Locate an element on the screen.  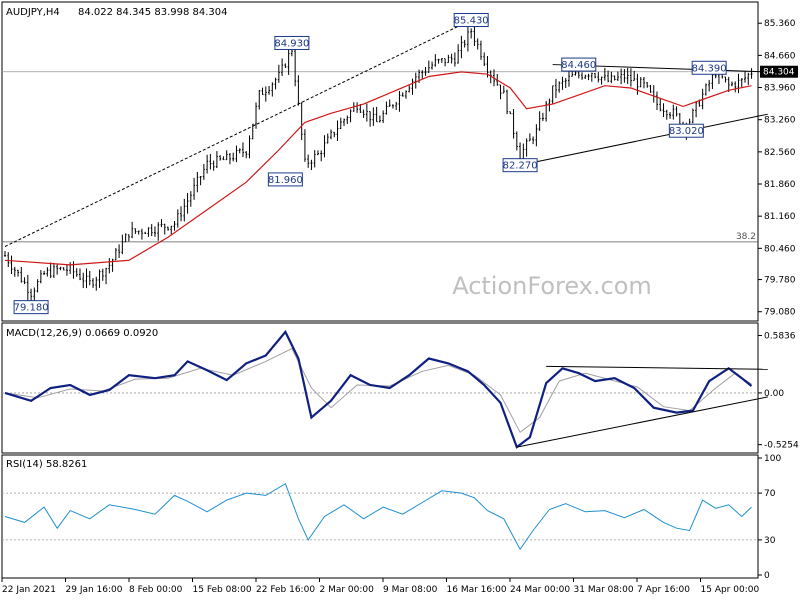
rsi-tick-label: 30 is located at coordinates (770, 541).